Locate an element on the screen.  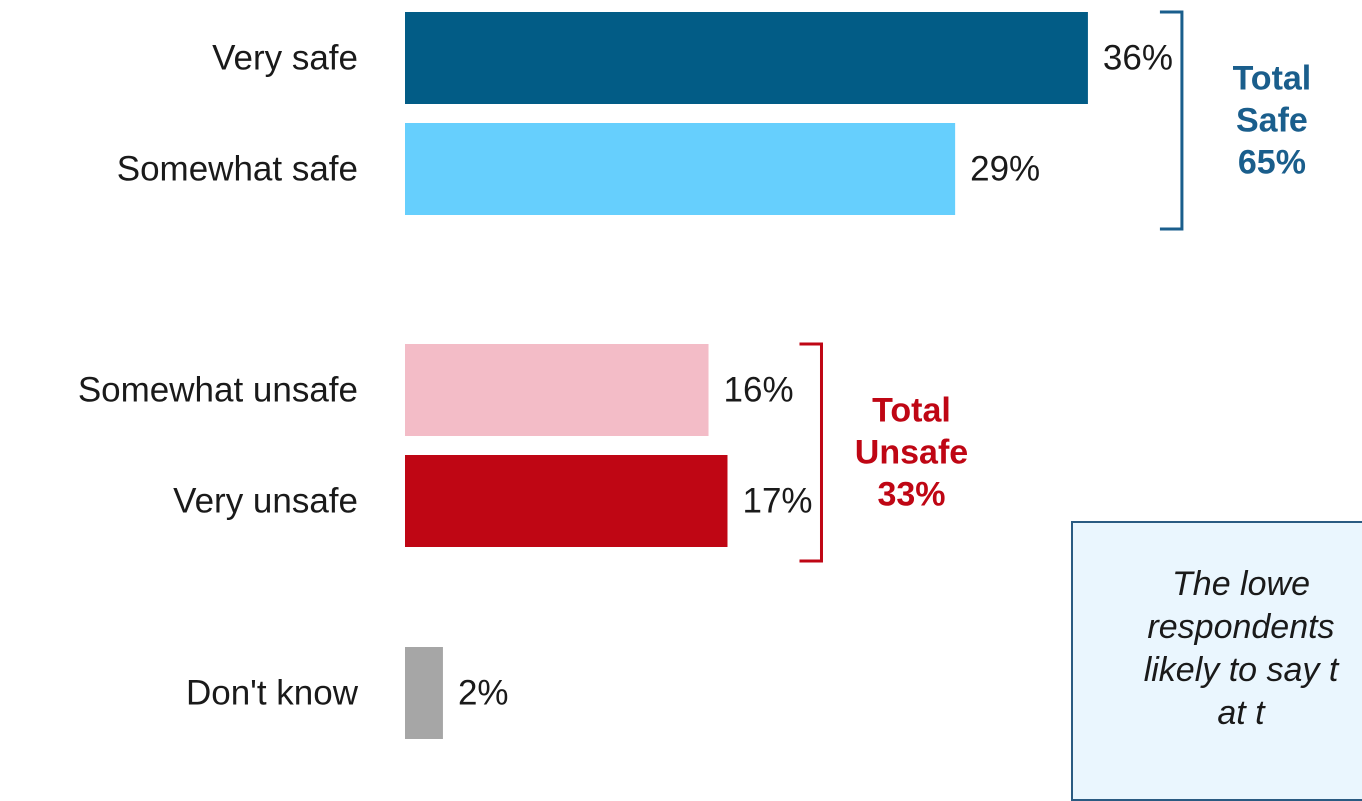
category-label: Somewhat unsafe is located at coordinates (218, 390).